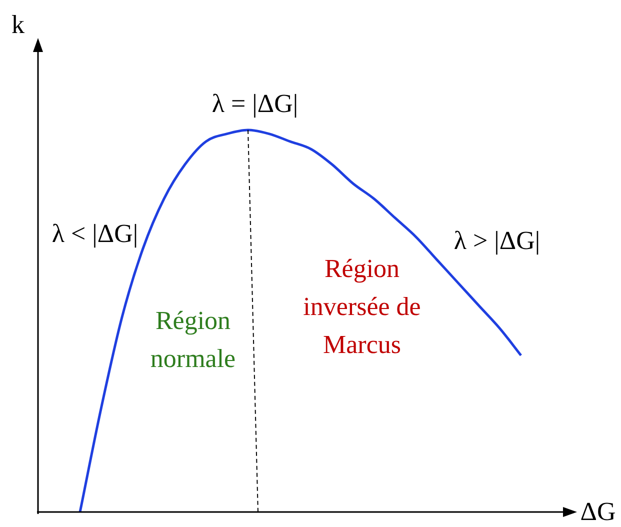 The image size is (621, 527). I want to click on y-axis-title: k, so click(18, 24).